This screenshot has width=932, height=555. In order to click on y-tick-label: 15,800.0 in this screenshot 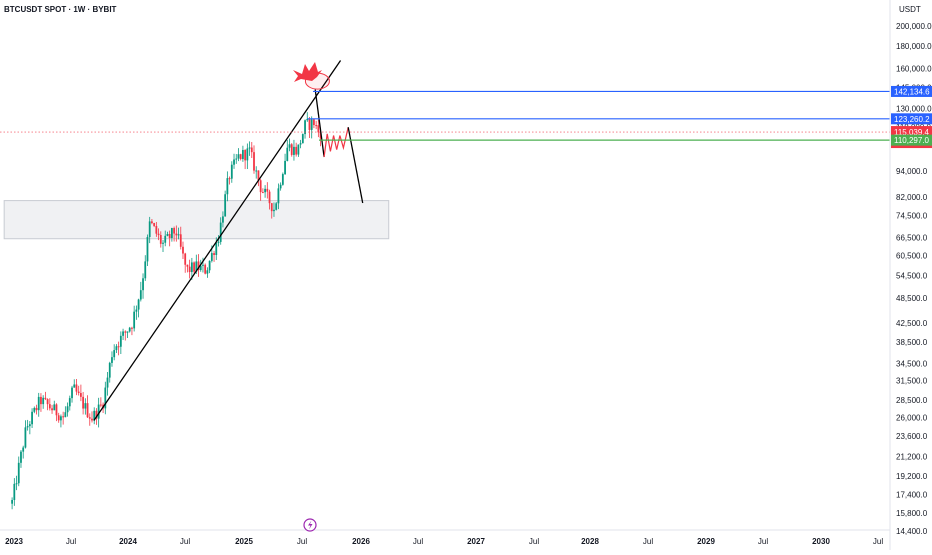, I will do `click(912, 513)`.